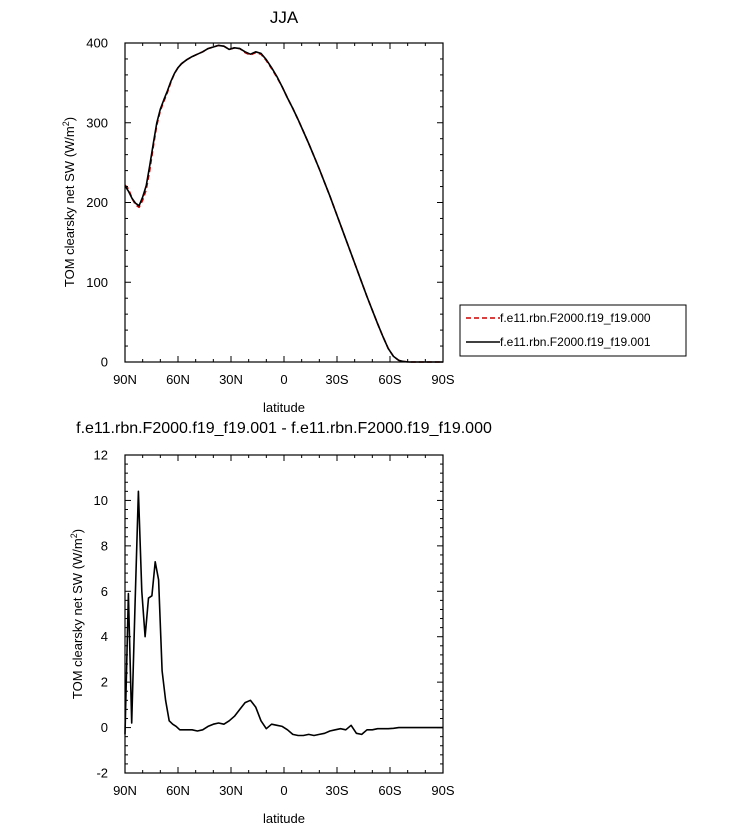 This screenshot has width=733, height=834. I want to click on bottom-y-tick-label: 6, so click(104, 591).